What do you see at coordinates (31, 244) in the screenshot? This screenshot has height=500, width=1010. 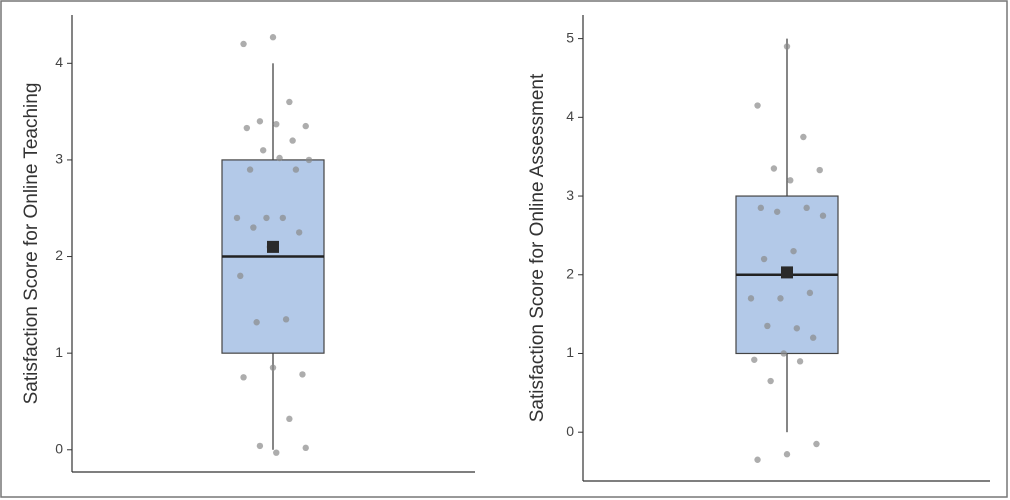 I see `y-axis-label: Satisfaction Score for Online Teaching` at bounding box center [31, 244].